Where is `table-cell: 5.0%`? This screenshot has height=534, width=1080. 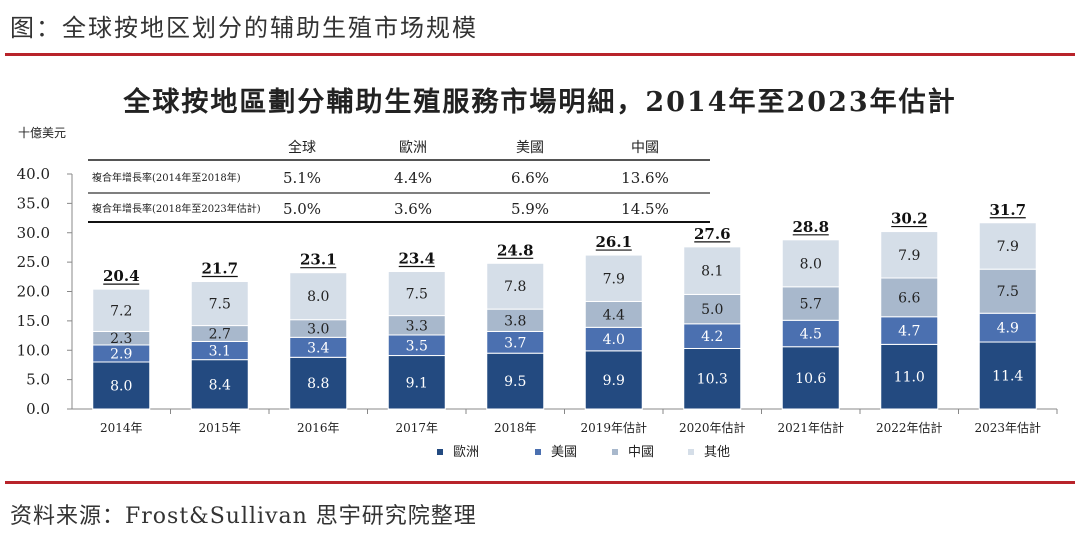 table-cell: 5.0% is located at coordinates (302, 209).